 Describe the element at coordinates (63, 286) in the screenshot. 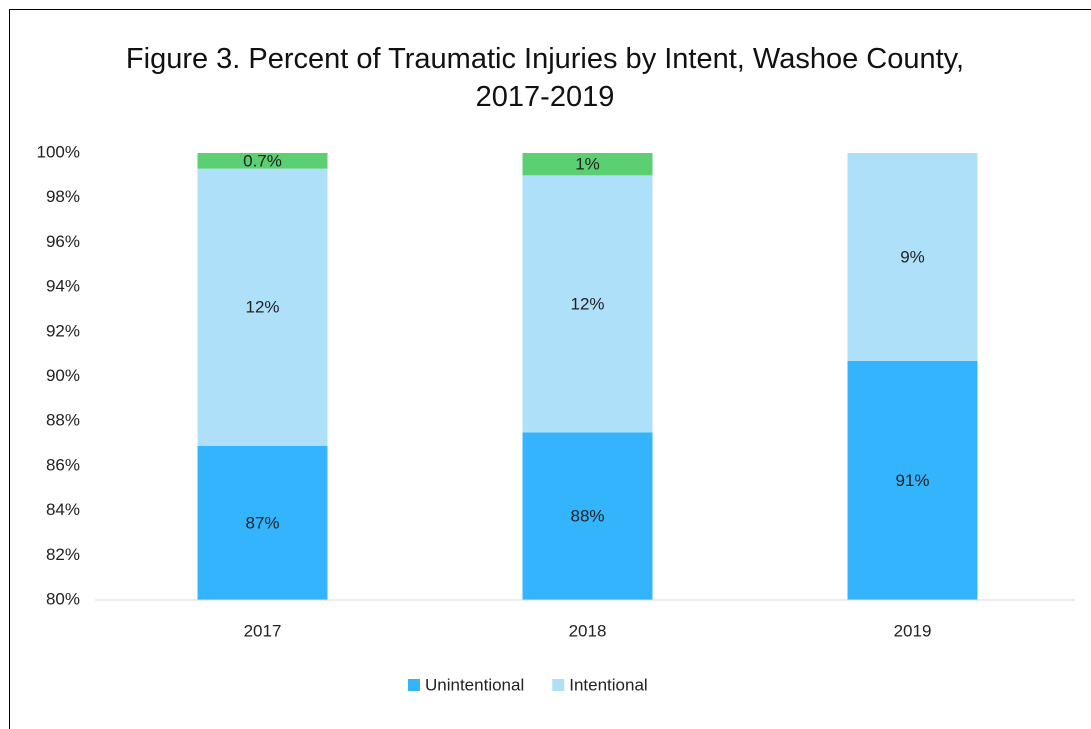

I see `y-tick-label: 94%` at that location.